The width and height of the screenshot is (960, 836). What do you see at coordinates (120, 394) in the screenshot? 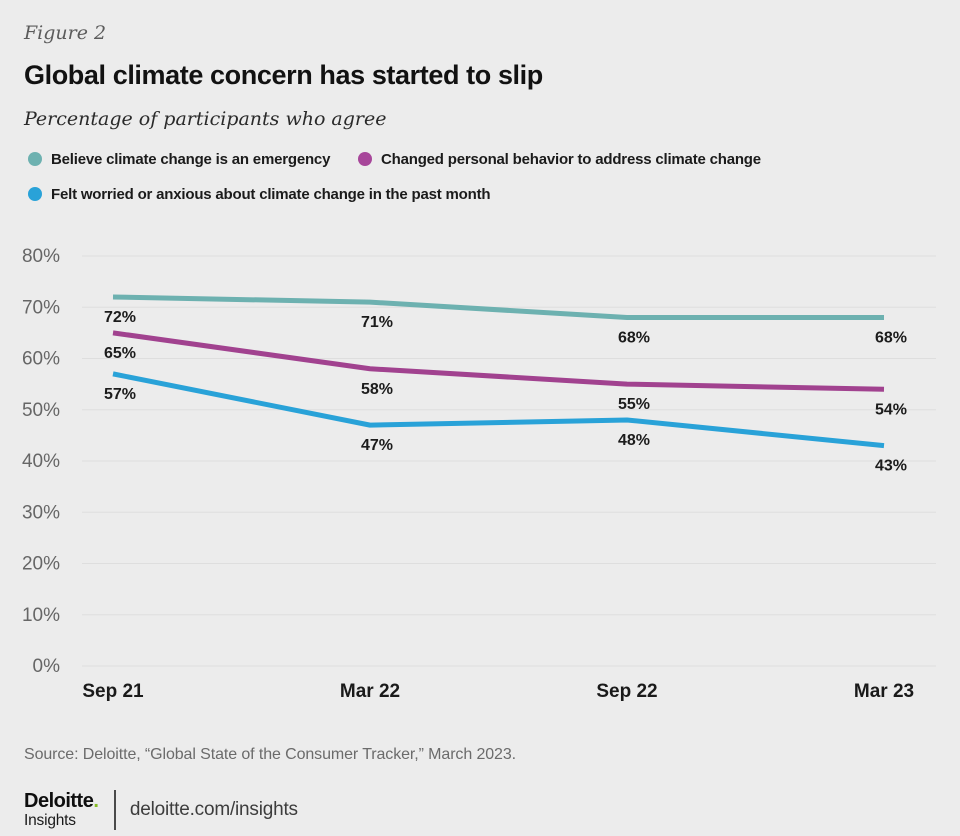
I see `data-label: 57%` at bounding box center [120, 394].